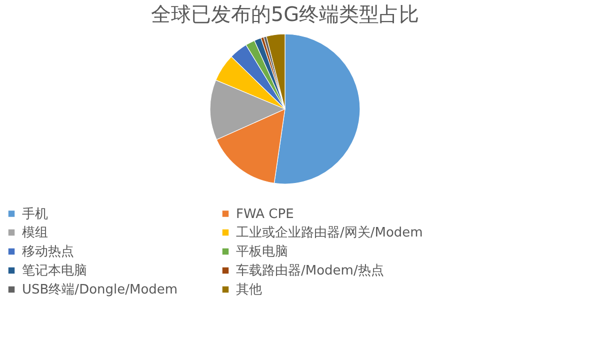 The image size is (602, 362). Describe the element at coordinates (54, 271) in the screenshot. I see `legend-label: 笔记本电脑` at that location.